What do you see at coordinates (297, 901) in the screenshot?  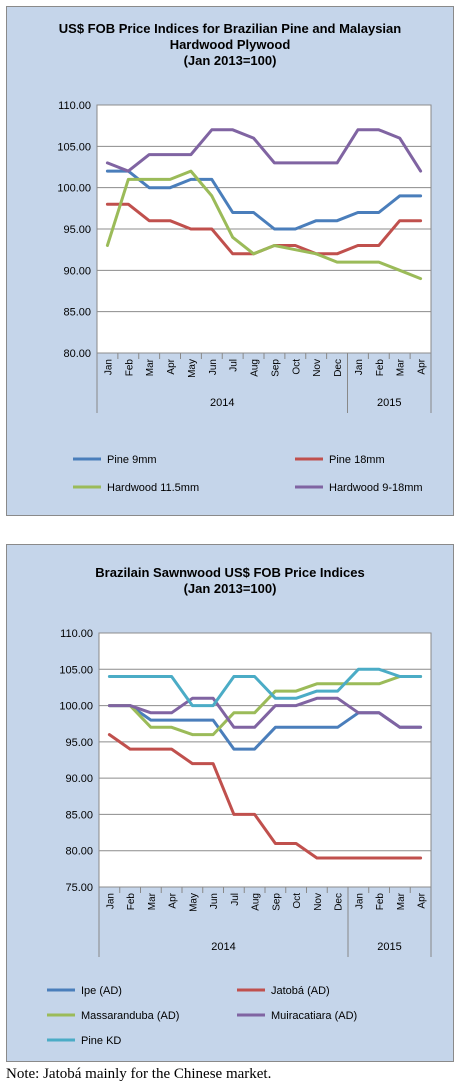 I see `sawnwood-xtick-label: Oct` at bounding box center [297, 901].